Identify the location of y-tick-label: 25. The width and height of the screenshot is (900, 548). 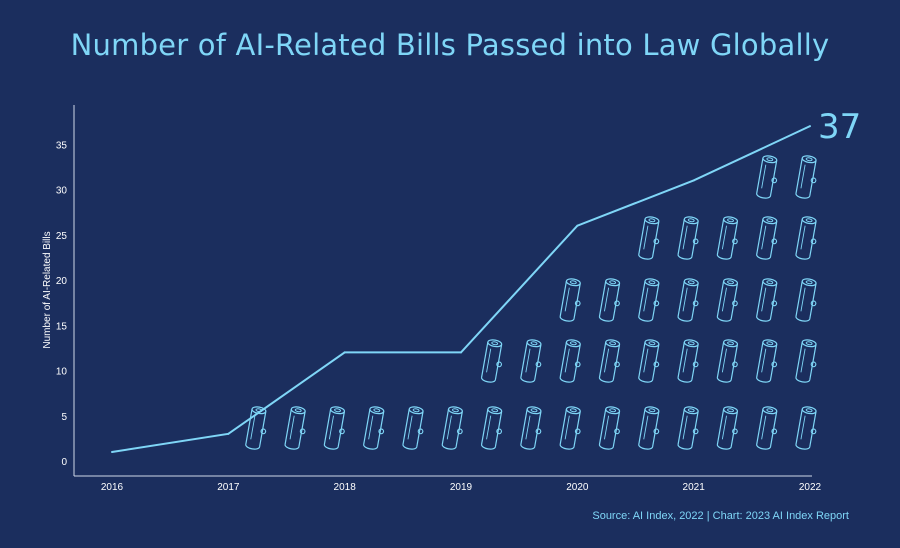
(62, 236).